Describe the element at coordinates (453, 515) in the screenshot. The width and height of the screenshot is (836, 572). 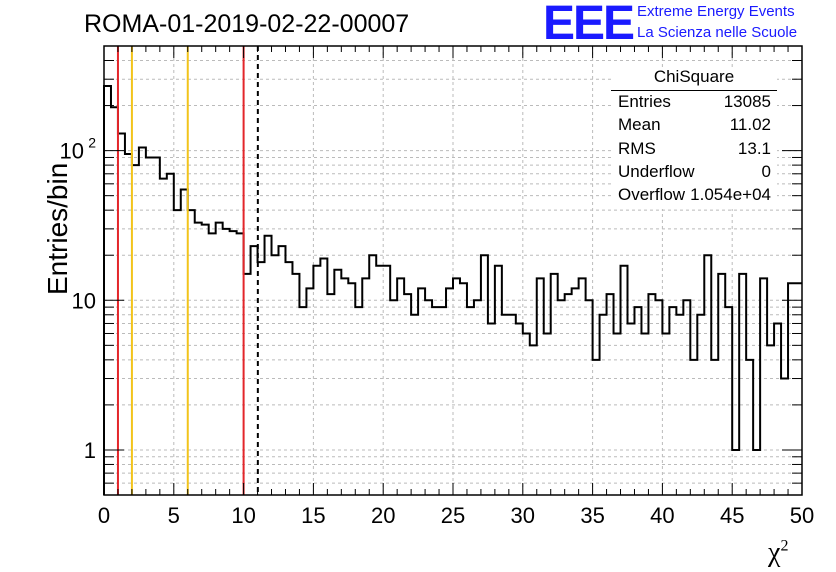
I see `x-tick-label: 25` at that location.